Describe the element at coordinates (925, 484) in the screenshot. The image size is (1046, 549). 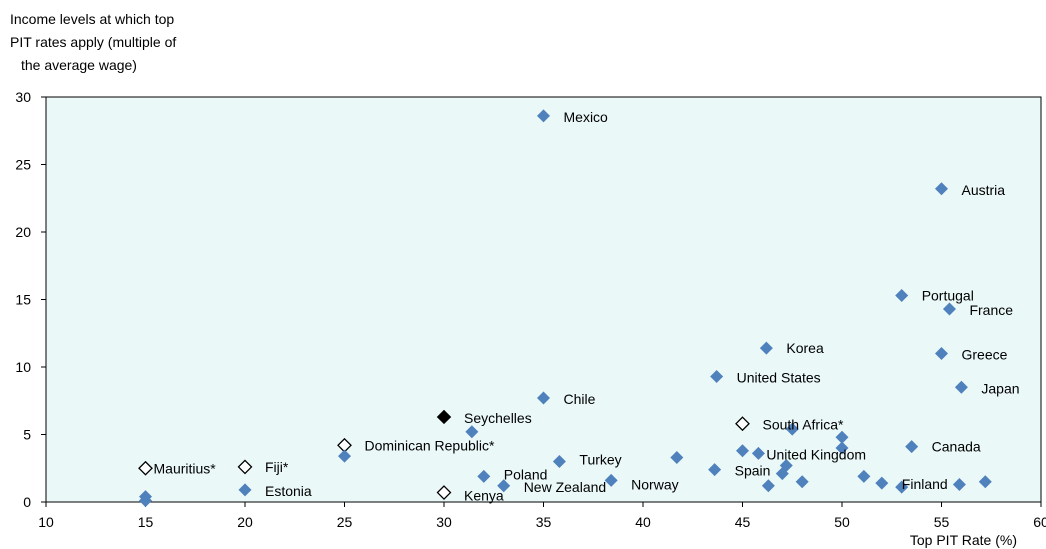
I see `point-label: Finland` at that location.